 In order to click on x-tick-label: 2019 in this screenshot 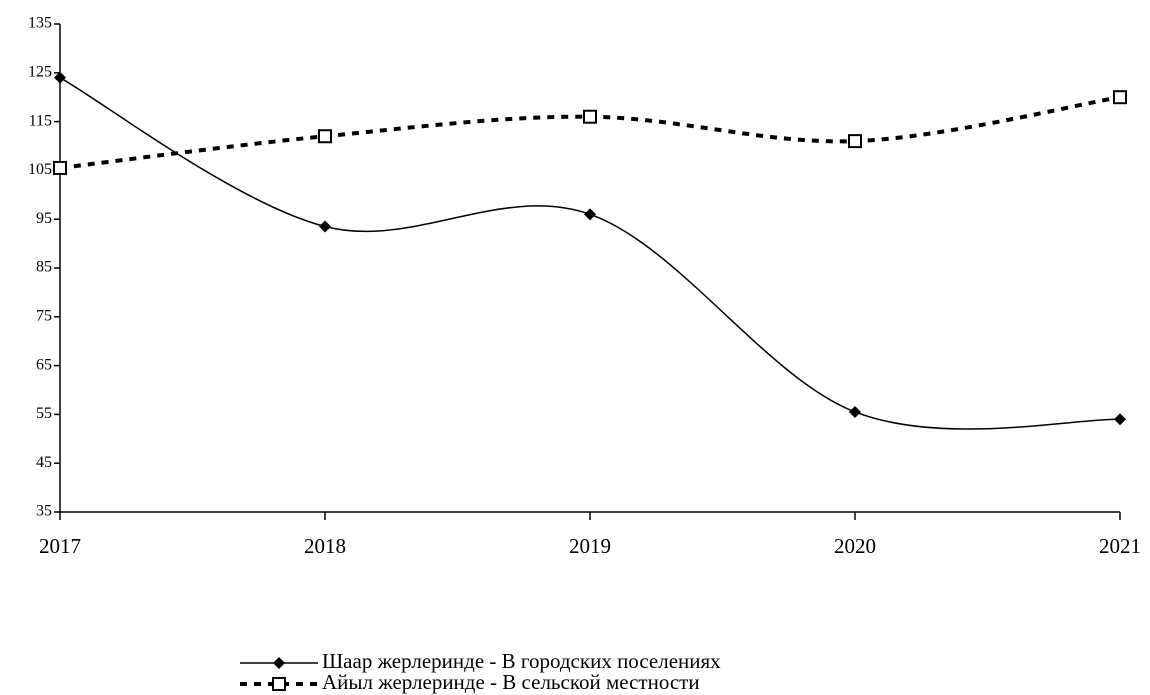, I will do `click(590, 546)`.